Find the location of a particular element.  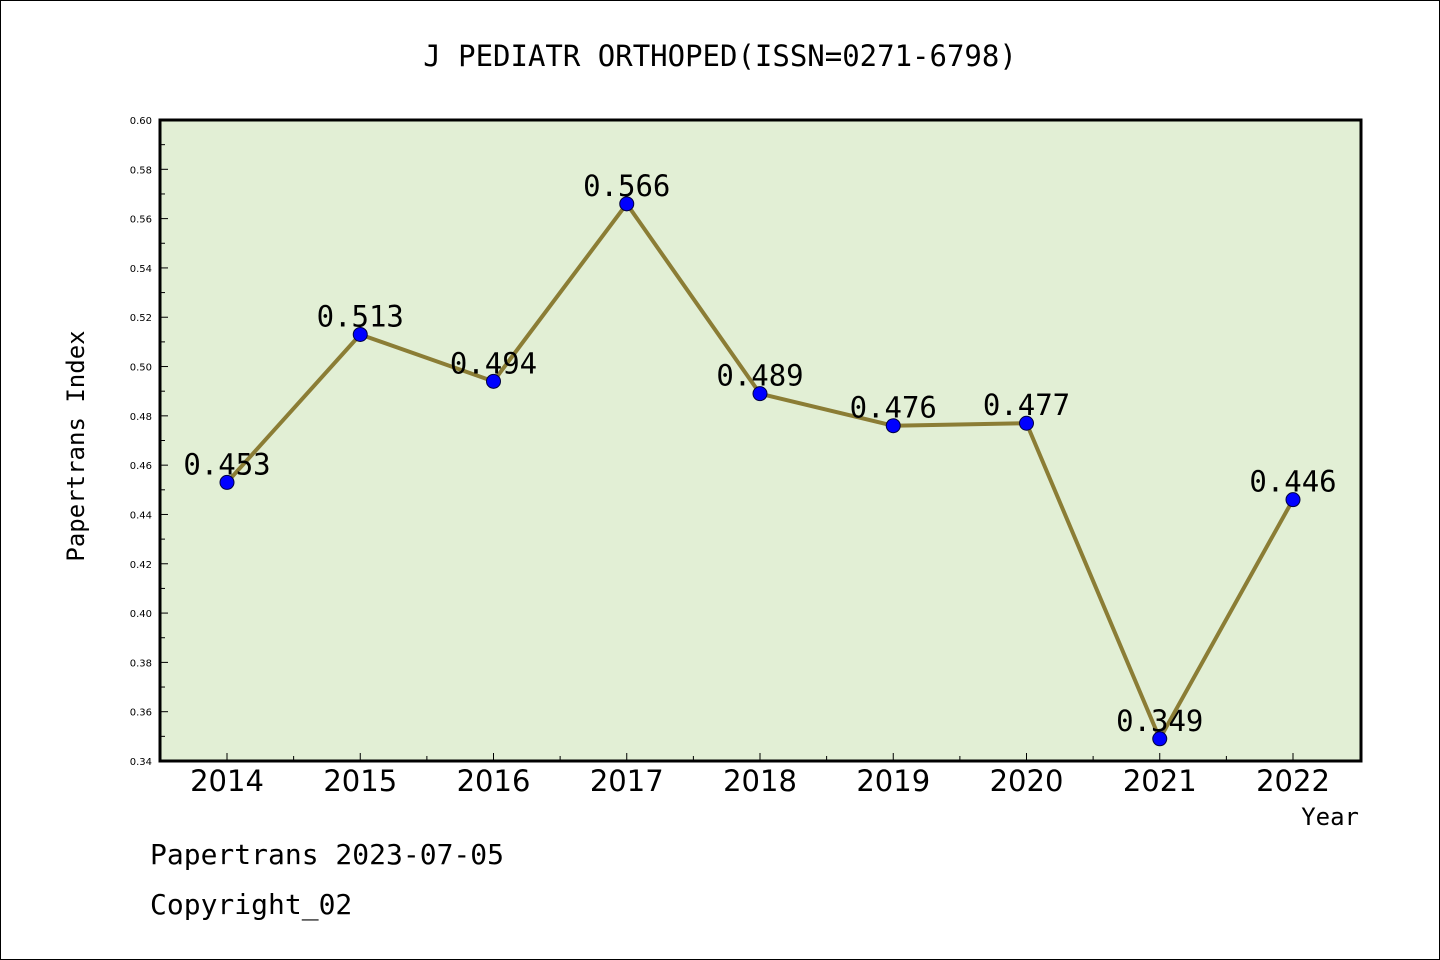

y-tick-label: 0.40 is located at coordinates (141, 614).